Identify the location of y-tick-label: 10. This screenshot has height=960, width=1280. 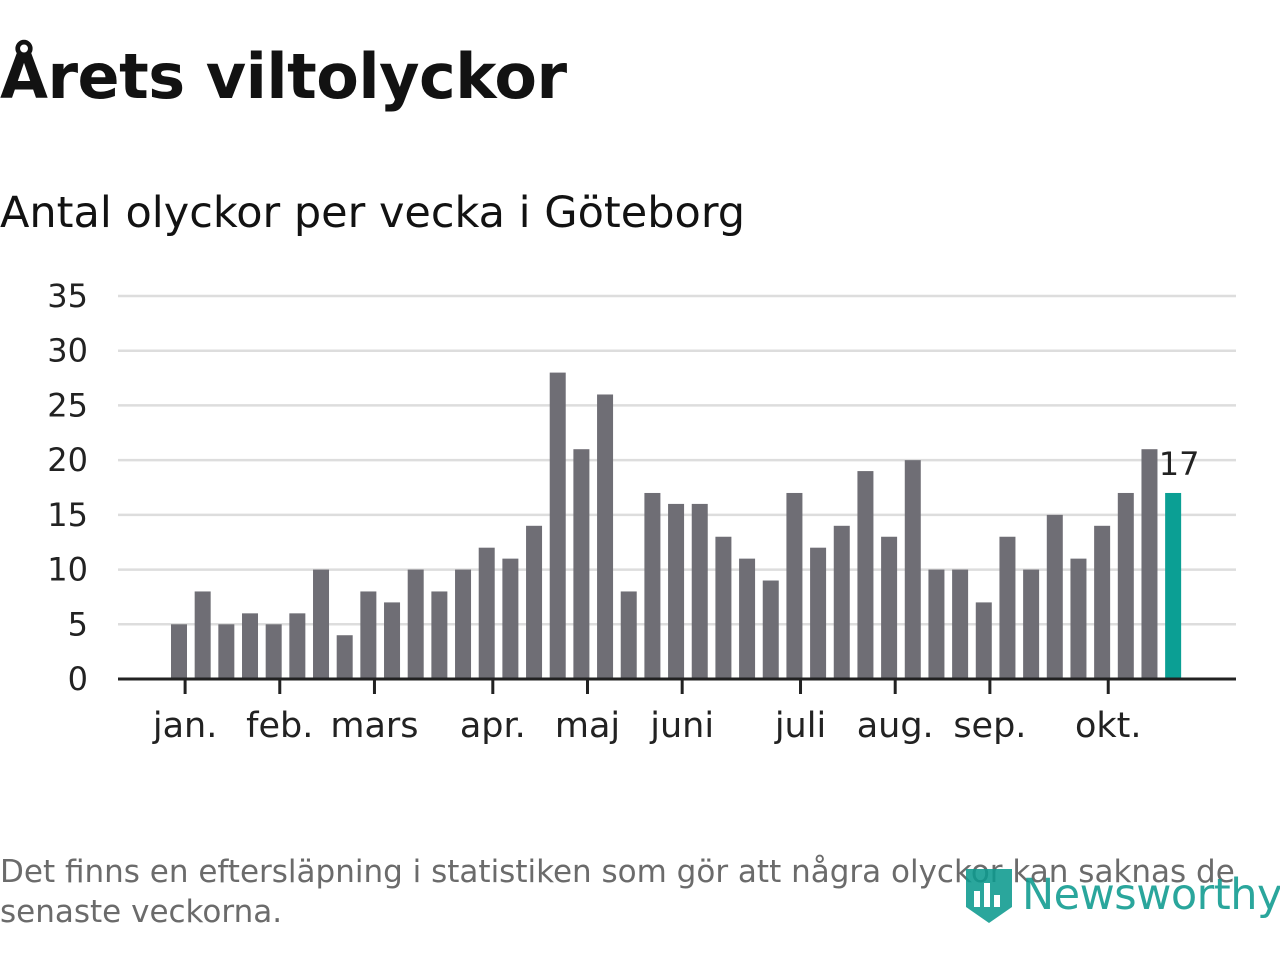
(67, 570).